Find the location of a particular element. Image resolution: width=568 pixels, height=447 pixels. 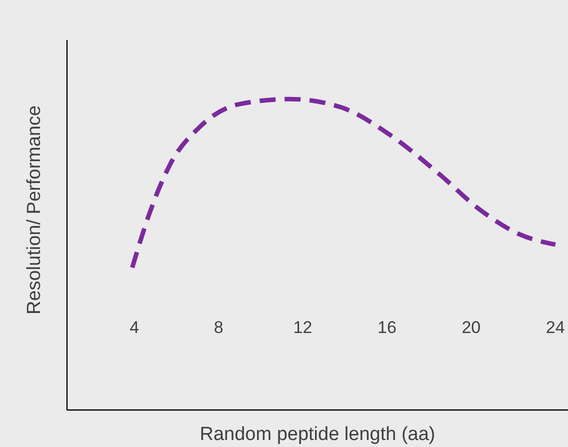

y-axis-title: Resolution/ Performance is located at coordinates (34, 210).